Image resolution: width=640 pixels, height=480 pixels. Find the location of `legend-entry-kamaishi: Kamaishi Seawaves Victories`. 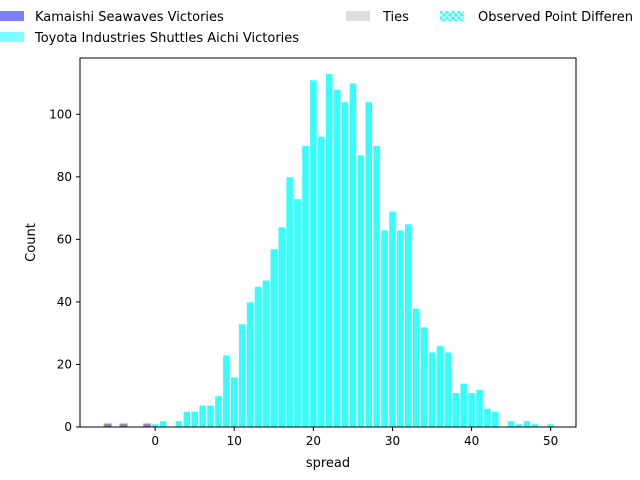

legend-entry-kamaishi: Kamaishi Seawaves Victories is located at coordinates (112, 17).